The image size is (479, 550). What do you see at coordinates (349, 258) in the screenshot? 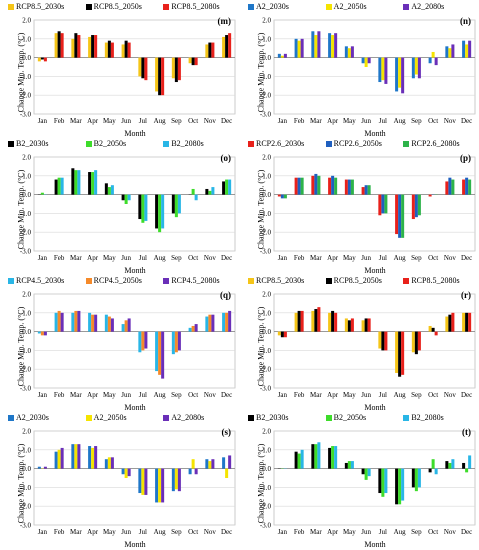
I see `x-tick-label: May` at bounding box center [349, 258].